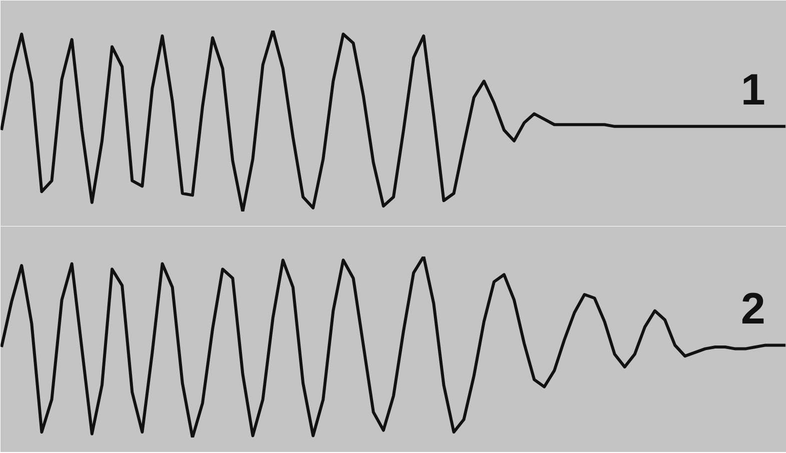  Describe the element at coordinates (753, 90) in the screenshot. I see `series-label: 1` at that location.